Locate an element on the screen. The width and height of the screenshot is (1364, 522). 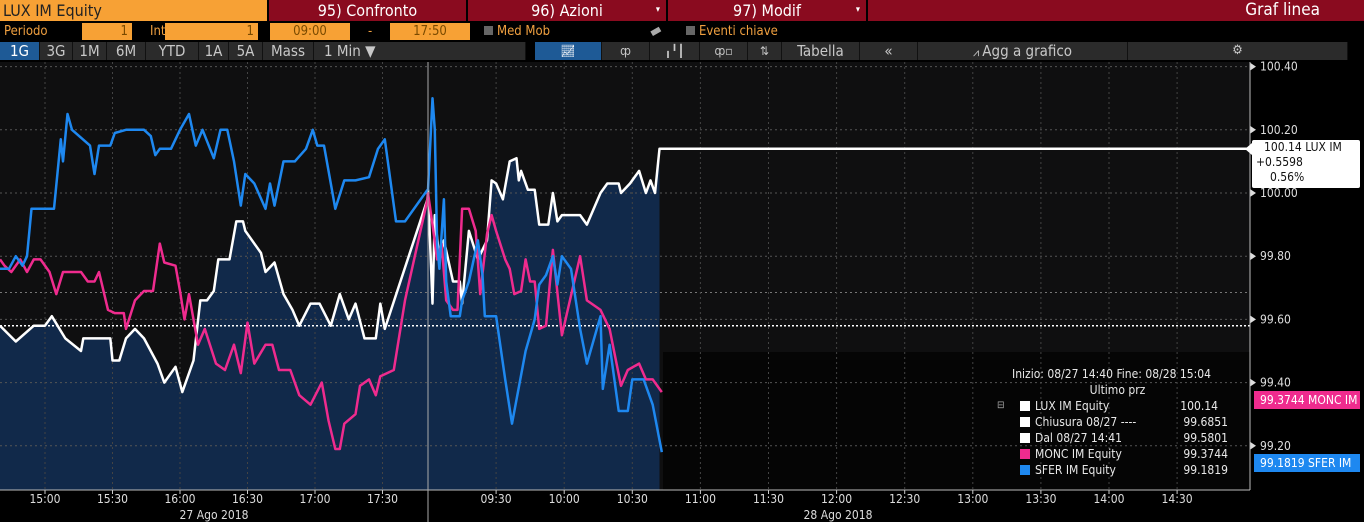
x-tick-label: 17:30 is located at coordinates (382, 499).